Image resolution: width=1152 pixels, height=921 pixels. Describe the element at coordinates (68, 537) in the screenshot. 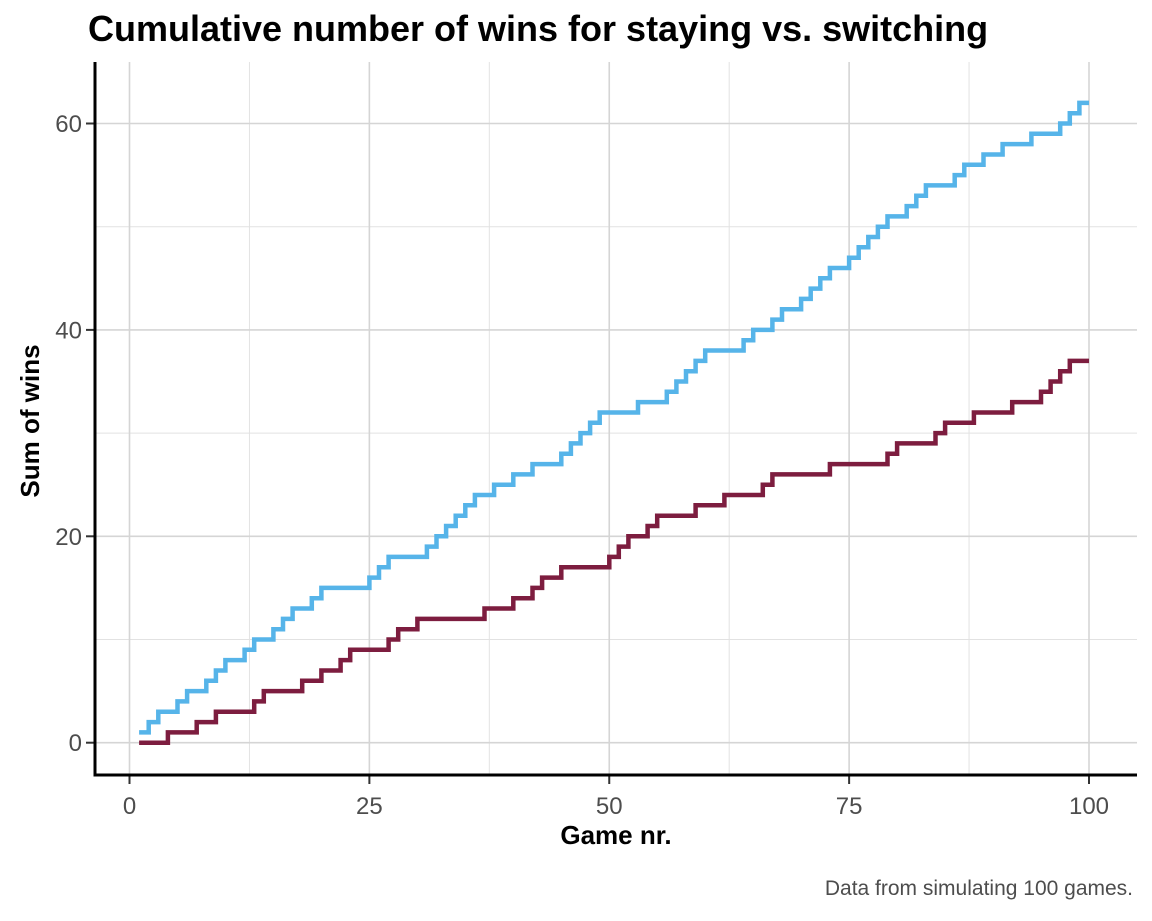

I see `y-tick-label: 20` at that location.